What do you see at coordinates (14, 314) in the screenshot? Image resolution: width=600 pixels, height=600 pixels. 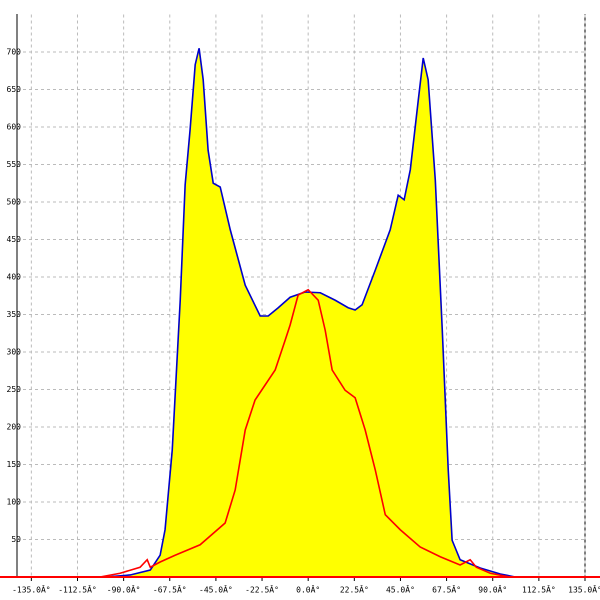 I see `y-tick-label: 350` at bounding box center [14, 314].